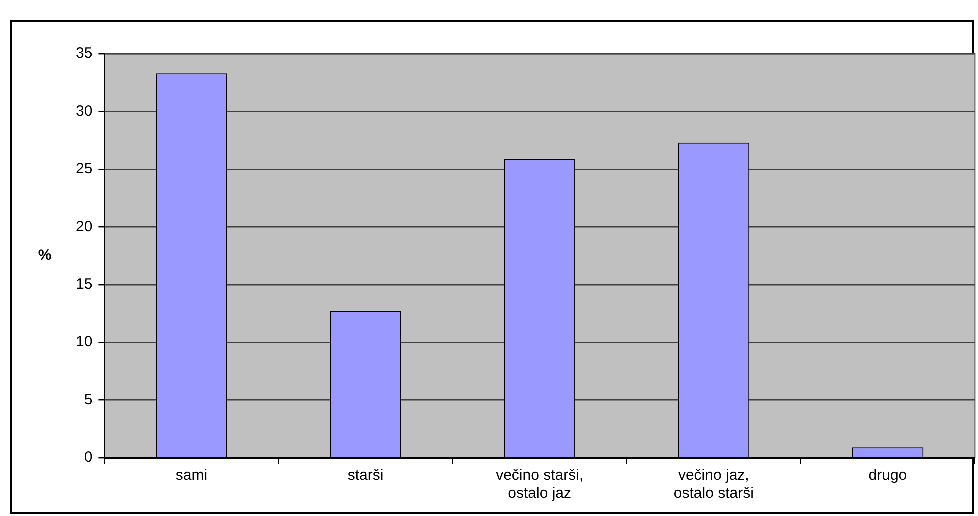 This screenshot has height=516, width=978. Describe the element at coordinates (192, 475) in the screenshot. I see `x-tick-label: sami` at that location.